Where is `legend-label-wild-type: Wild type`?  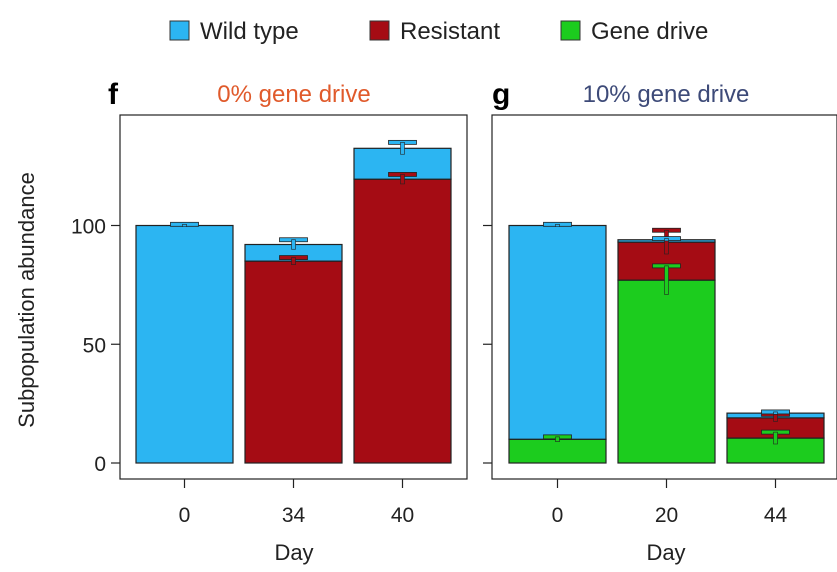 legend-label-wild-type: Wild type is located at coordinates (249, 31).